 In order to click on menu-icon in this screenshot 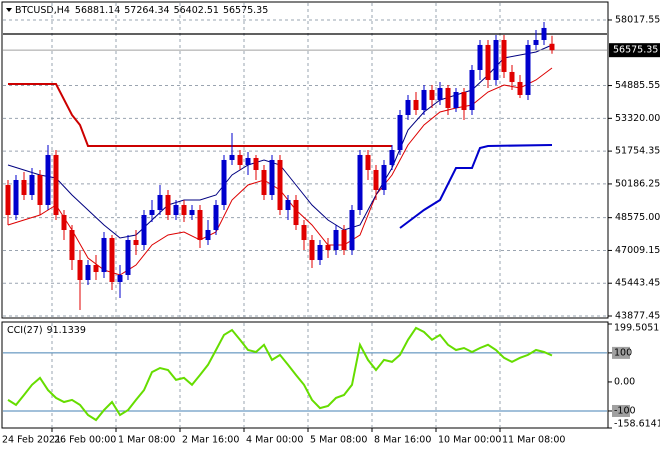, I will do `click(9, 10)`.